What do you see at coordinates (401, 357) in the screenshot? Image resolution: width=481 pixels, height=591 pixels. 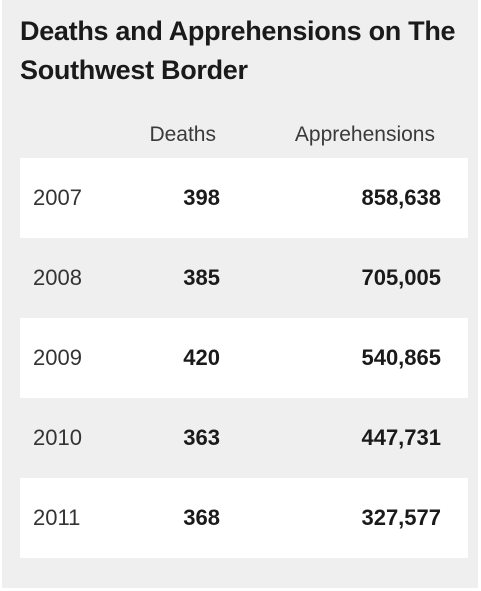 I see `apprehensions-cell: 540,865` at bounding box center [401, 357].